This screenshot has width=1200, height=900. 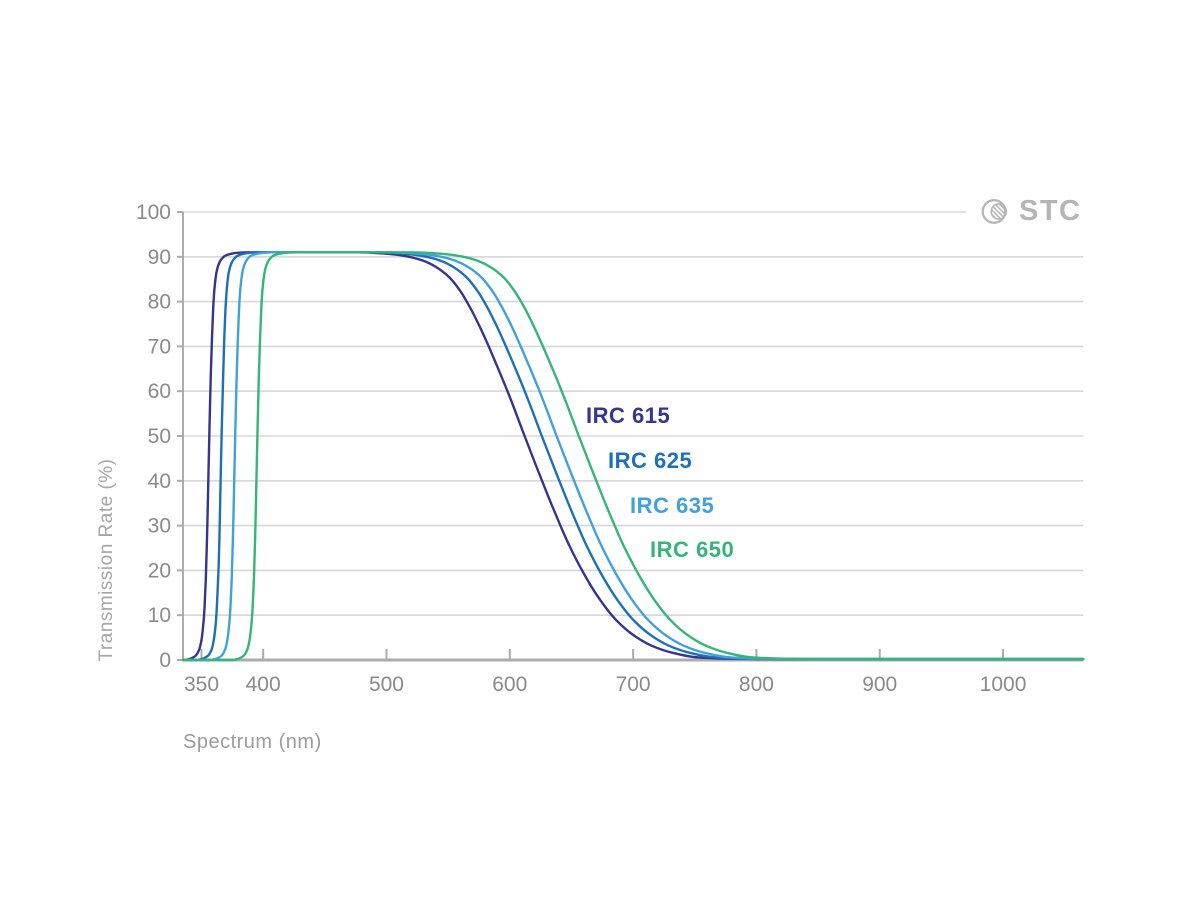 I want to click on y-tick-label-90: 90, so click(x=159, y=257).